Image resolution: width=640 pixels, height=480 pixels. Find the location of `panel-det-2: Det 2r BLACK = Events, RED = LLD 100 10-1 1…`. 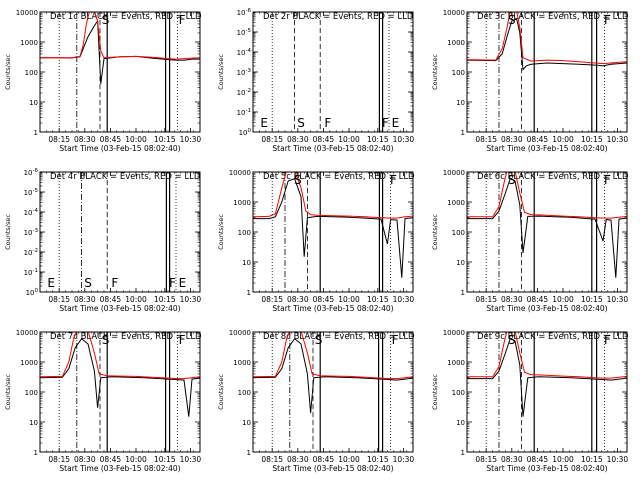

panel-det-2: Det 2r BLACK = Events, RED = LLD 100 10-1 1… is located at coordinates (315, 80).